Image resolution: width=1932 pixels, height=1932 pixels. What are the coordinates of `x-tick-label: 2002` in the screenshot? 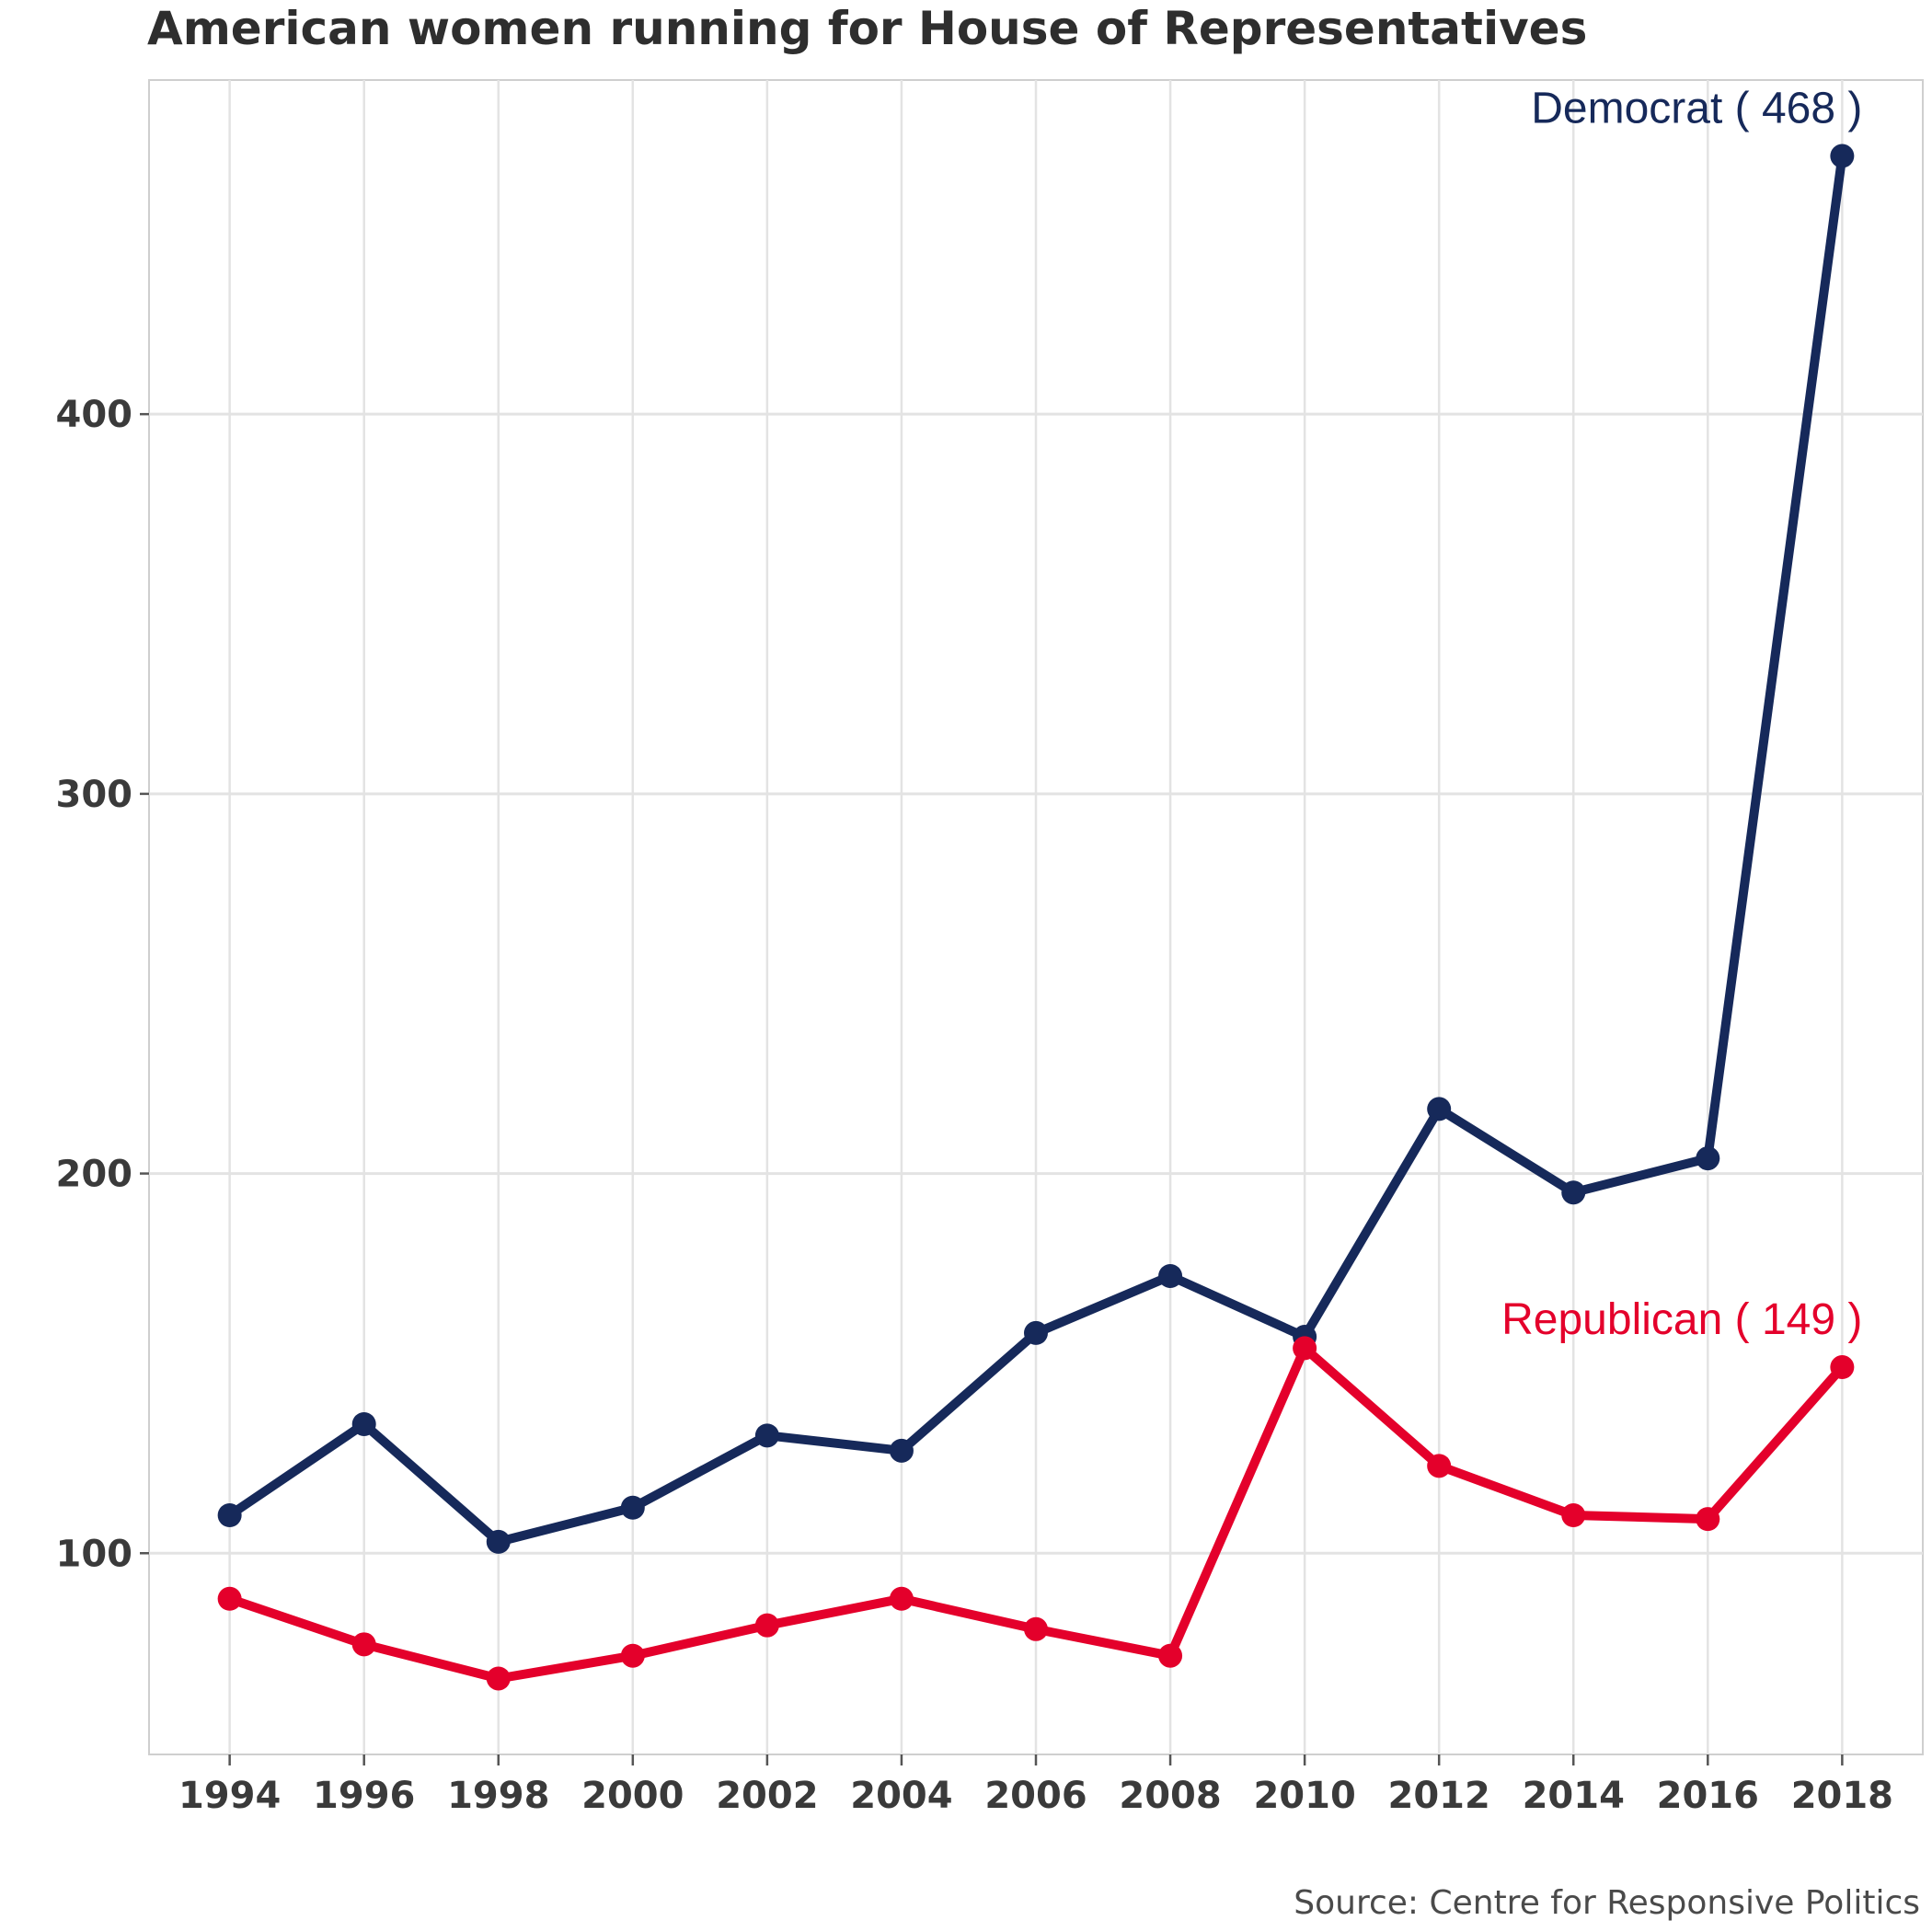 It's located at (767, 1796).